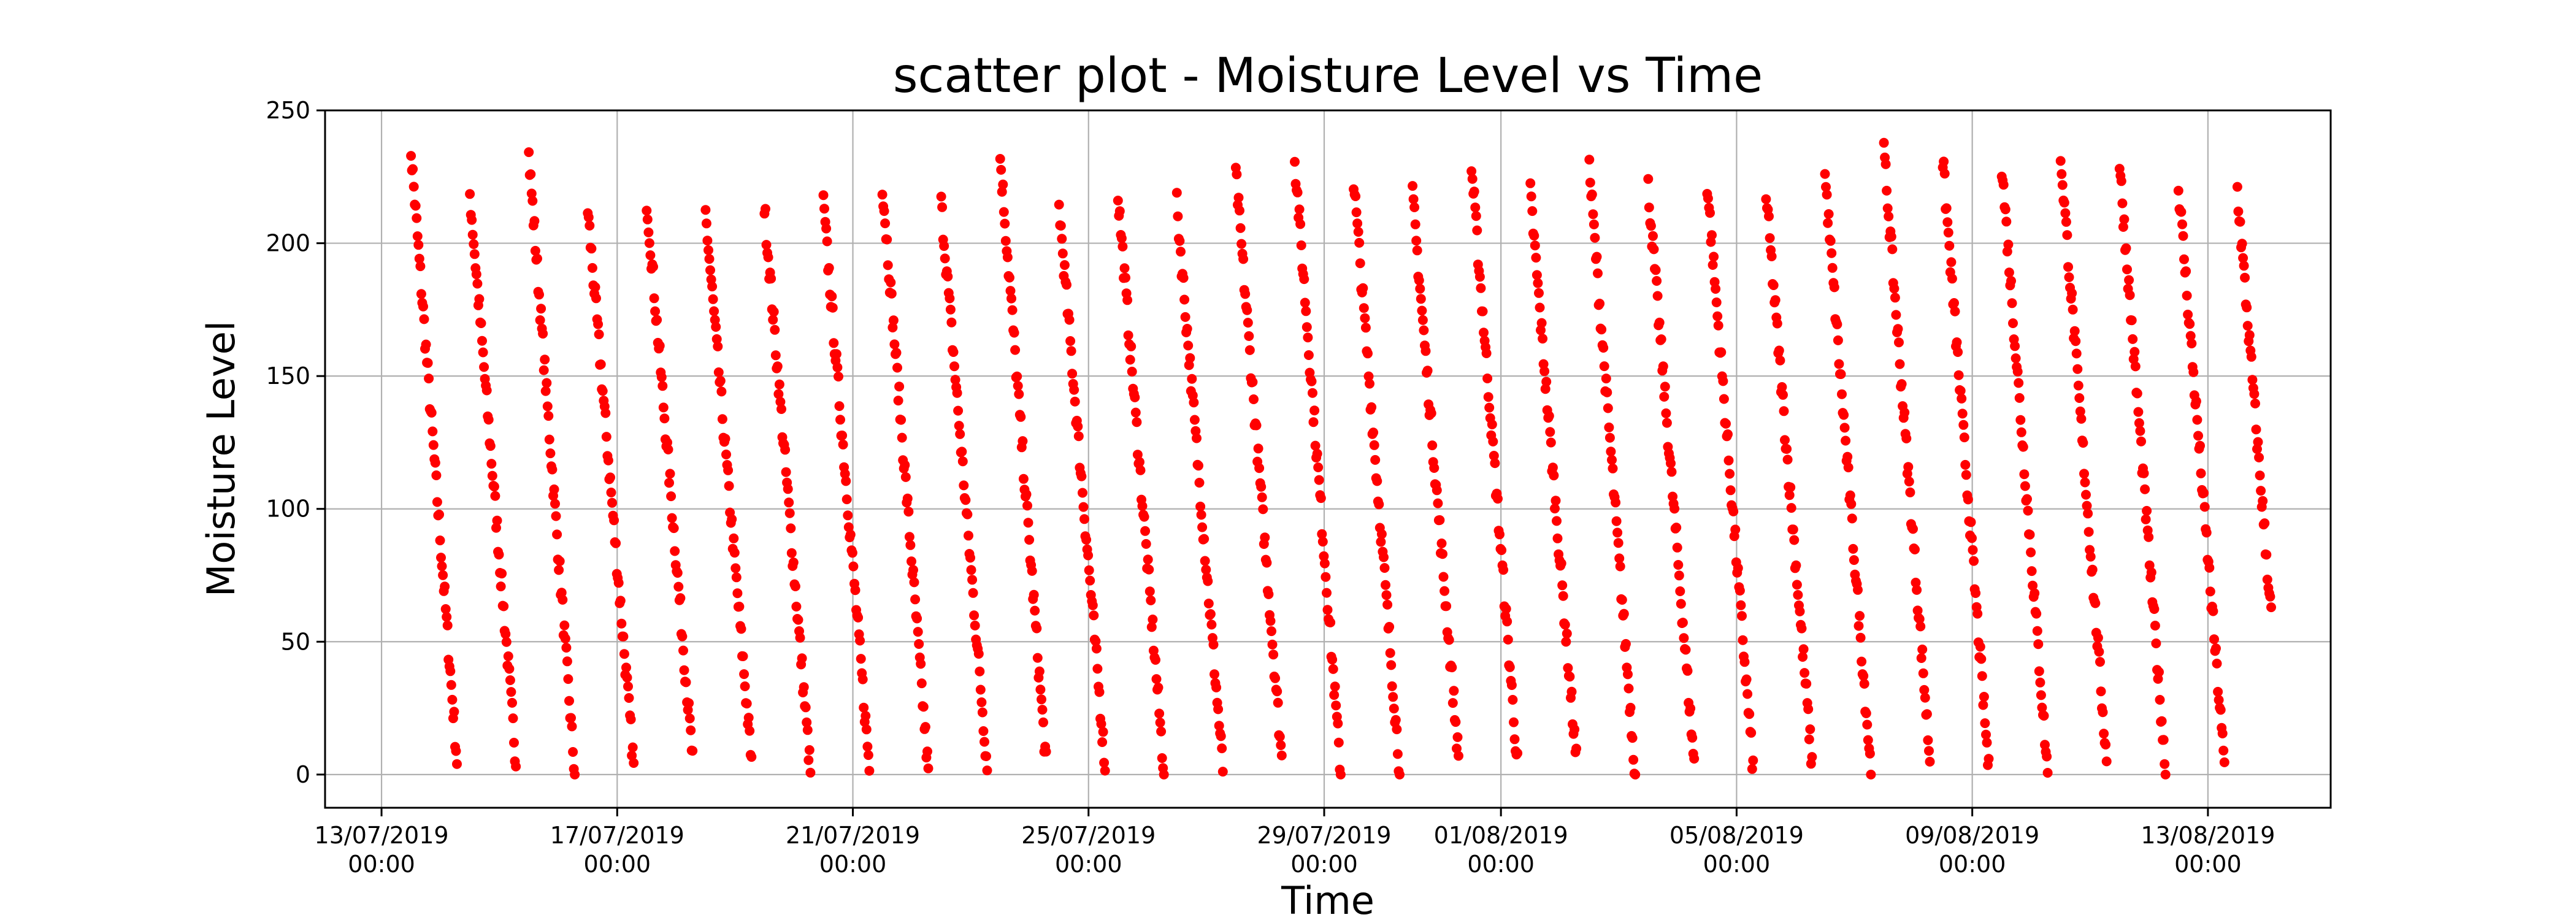  I want to click on y-tick-label: 50, so click(295, 641).